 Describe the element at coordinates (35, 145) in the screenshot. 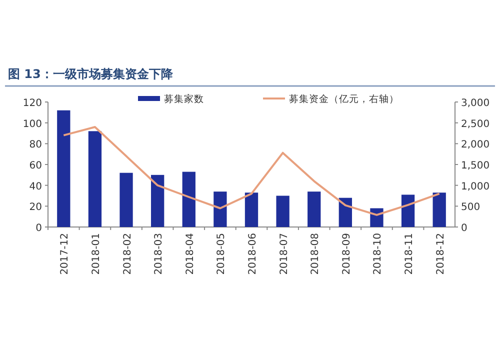

I see `y-tick-label: 80` at that location.